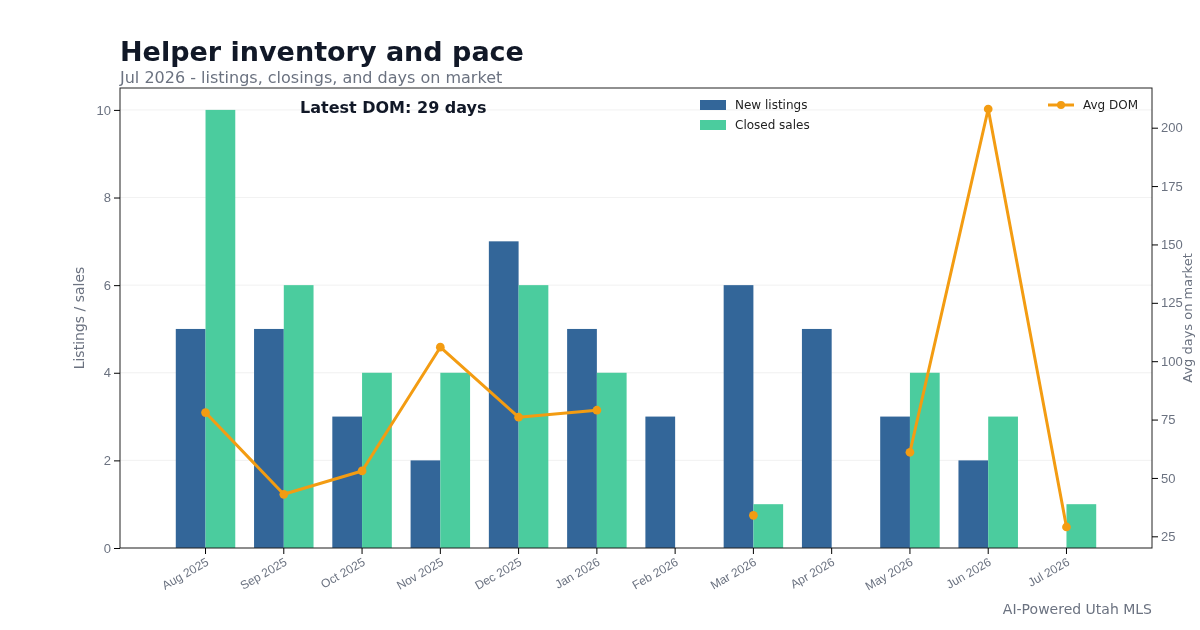  Describe the element at coordinates (968, 573) in the screenshot. I see `x-tick-label: Jun 2026` at that location.